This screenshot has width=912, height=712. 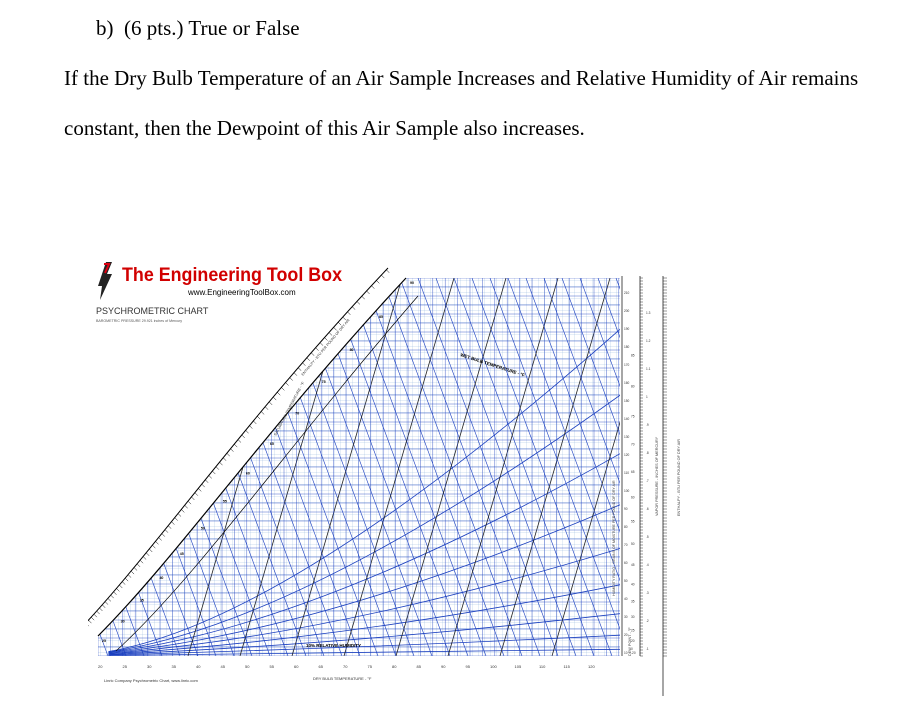 What do you see at coordinates (647, 481) in the screenshot?
I see `vapor-pressure-tick: .7` at bounding box center [647, 481].